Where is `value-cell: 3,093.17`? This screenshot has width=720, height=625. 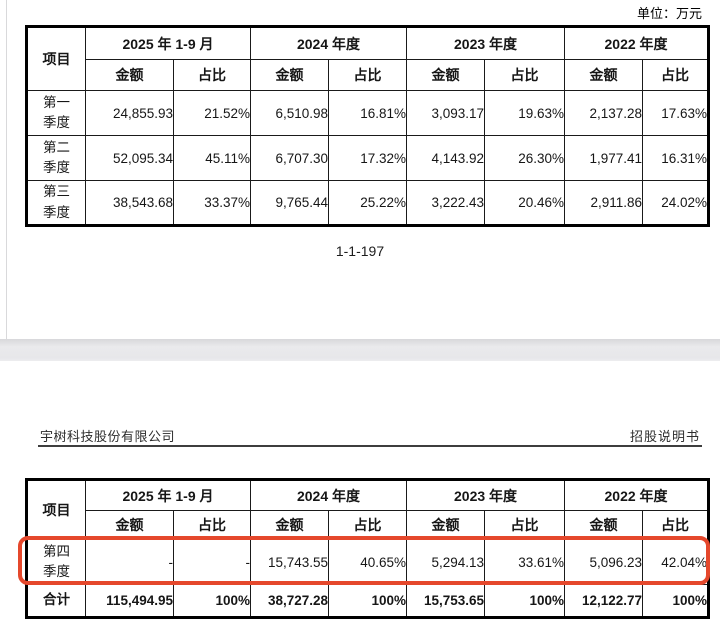
value-cell: 3,093.17 is located at coordinates (446, 113).